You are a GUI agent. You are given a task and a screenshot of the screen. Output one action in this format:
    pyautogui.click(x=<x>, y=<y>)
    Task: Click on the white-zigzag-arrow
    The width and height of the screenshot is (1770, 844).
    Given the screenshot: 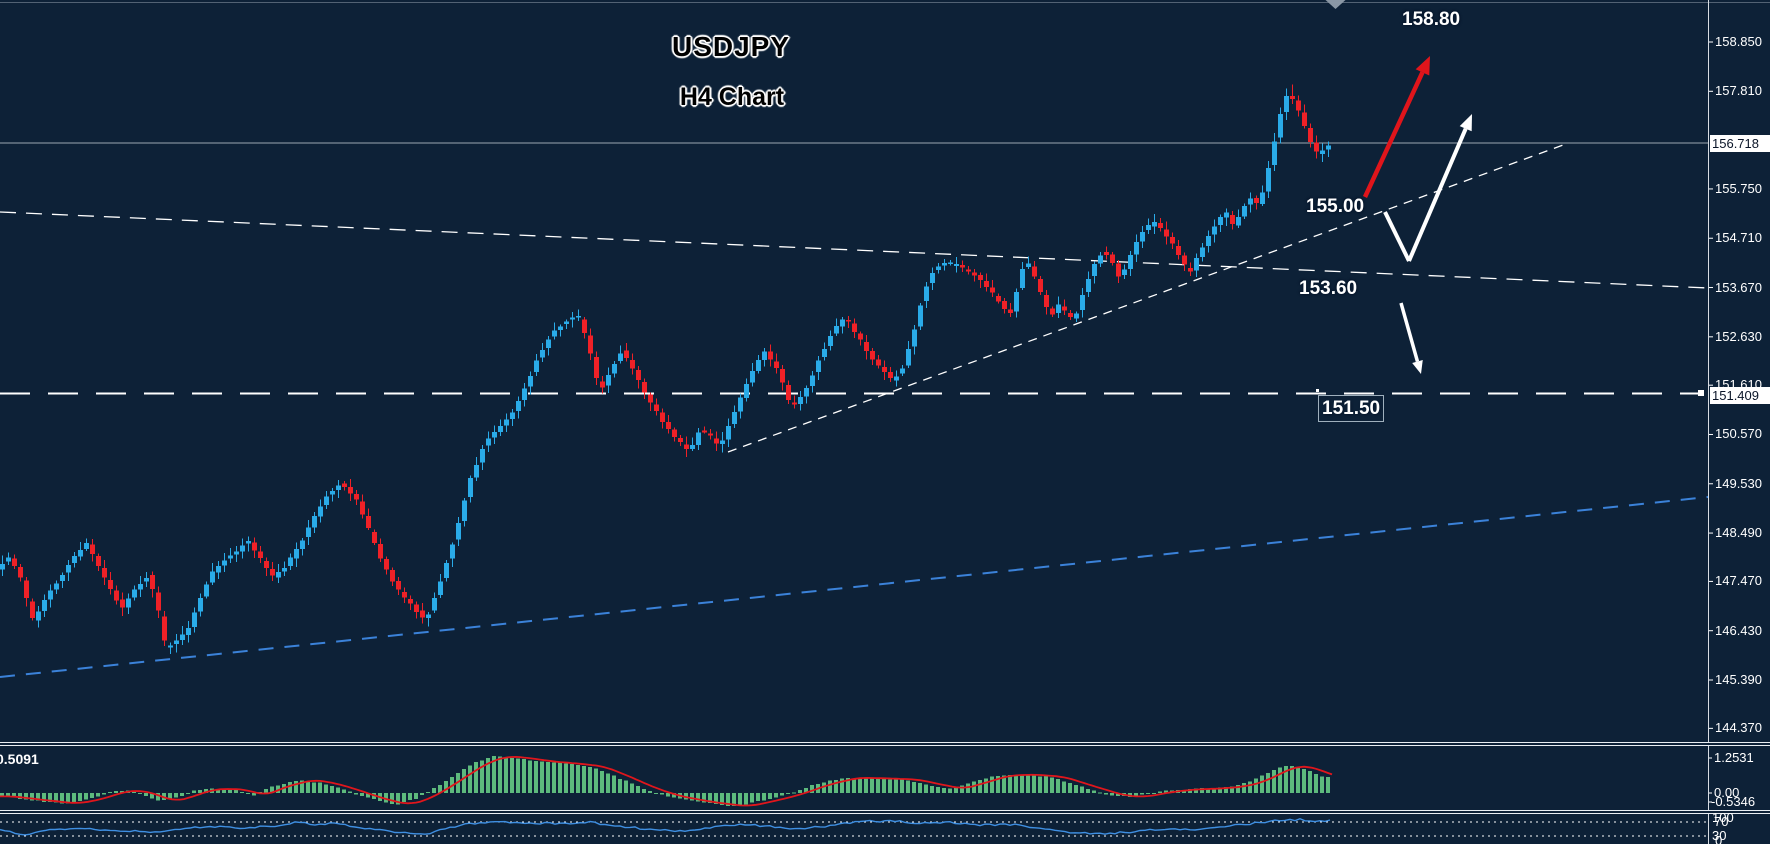 What is the action you would take?
    pyautogui.click(x=1437, y=194)
    